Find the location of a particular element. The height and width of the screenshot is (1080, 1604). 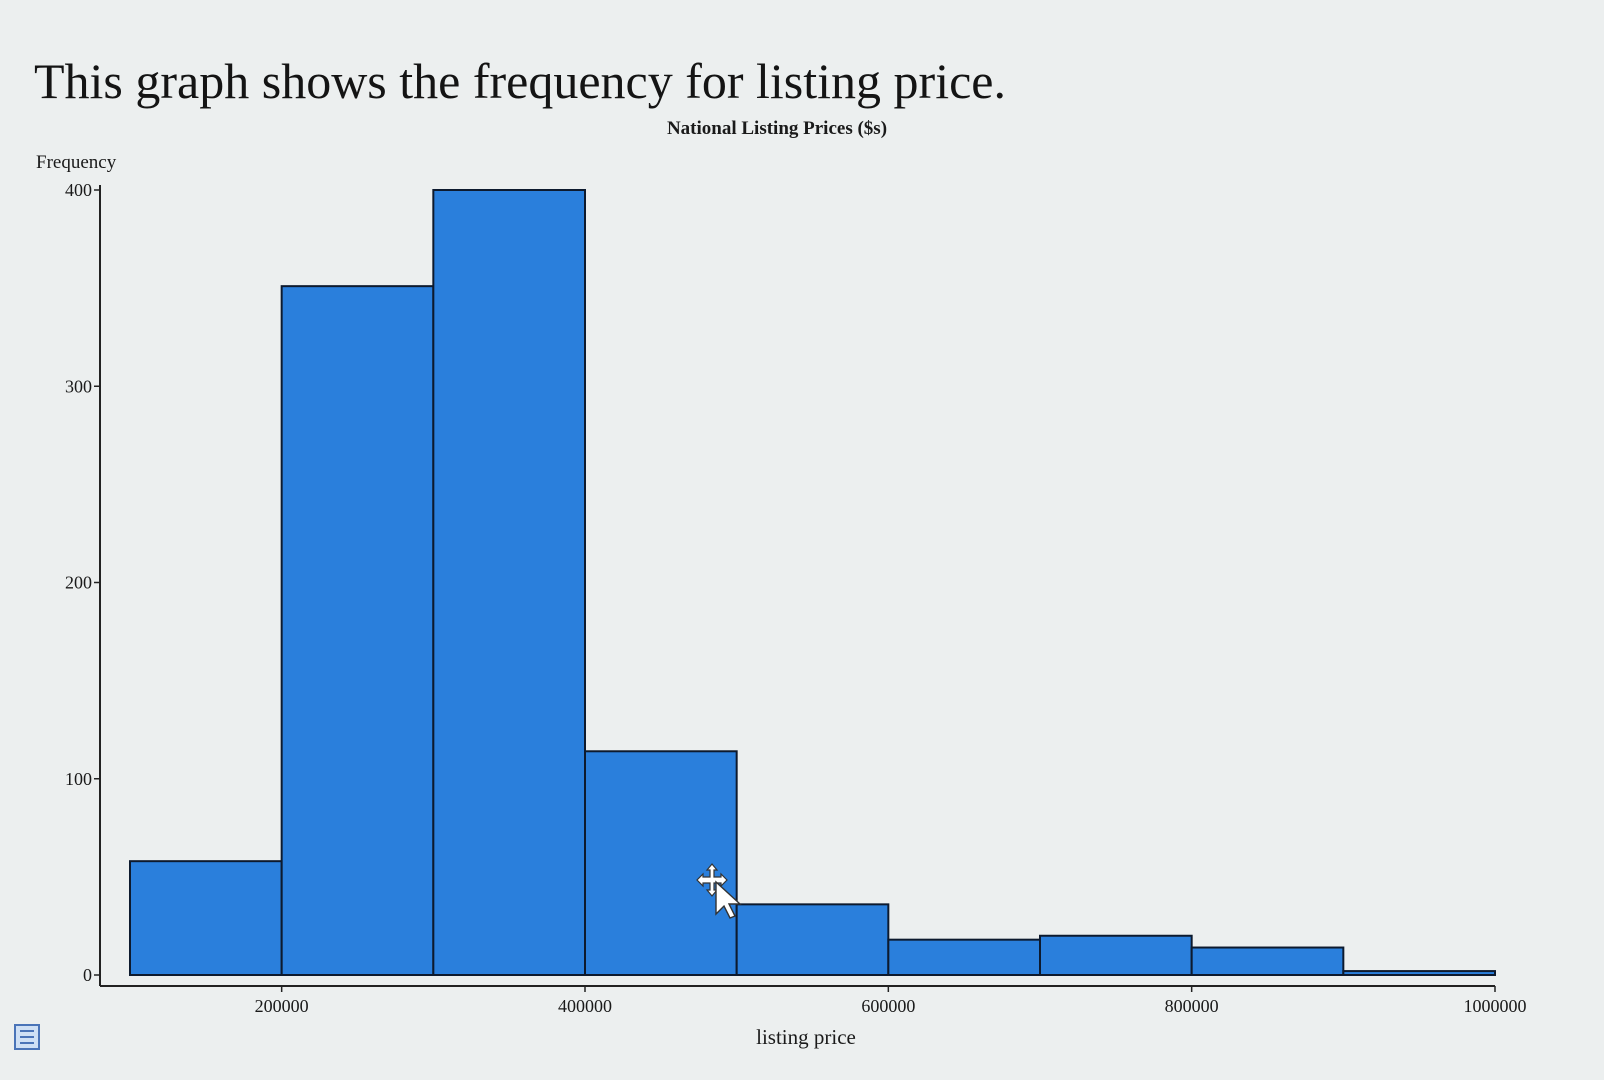

chart-title: National Listing Prices ($s) is located at coordinates (777, 128).